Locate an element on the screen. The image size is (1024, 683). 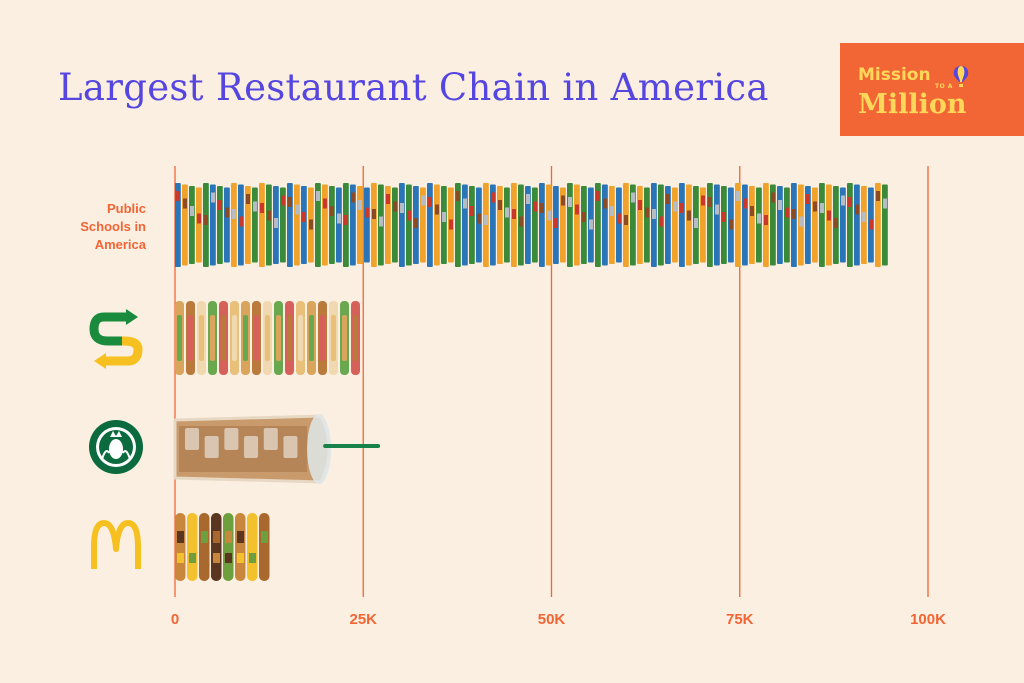
subway-logo-arrow-top is located at coordinates (132, 317).